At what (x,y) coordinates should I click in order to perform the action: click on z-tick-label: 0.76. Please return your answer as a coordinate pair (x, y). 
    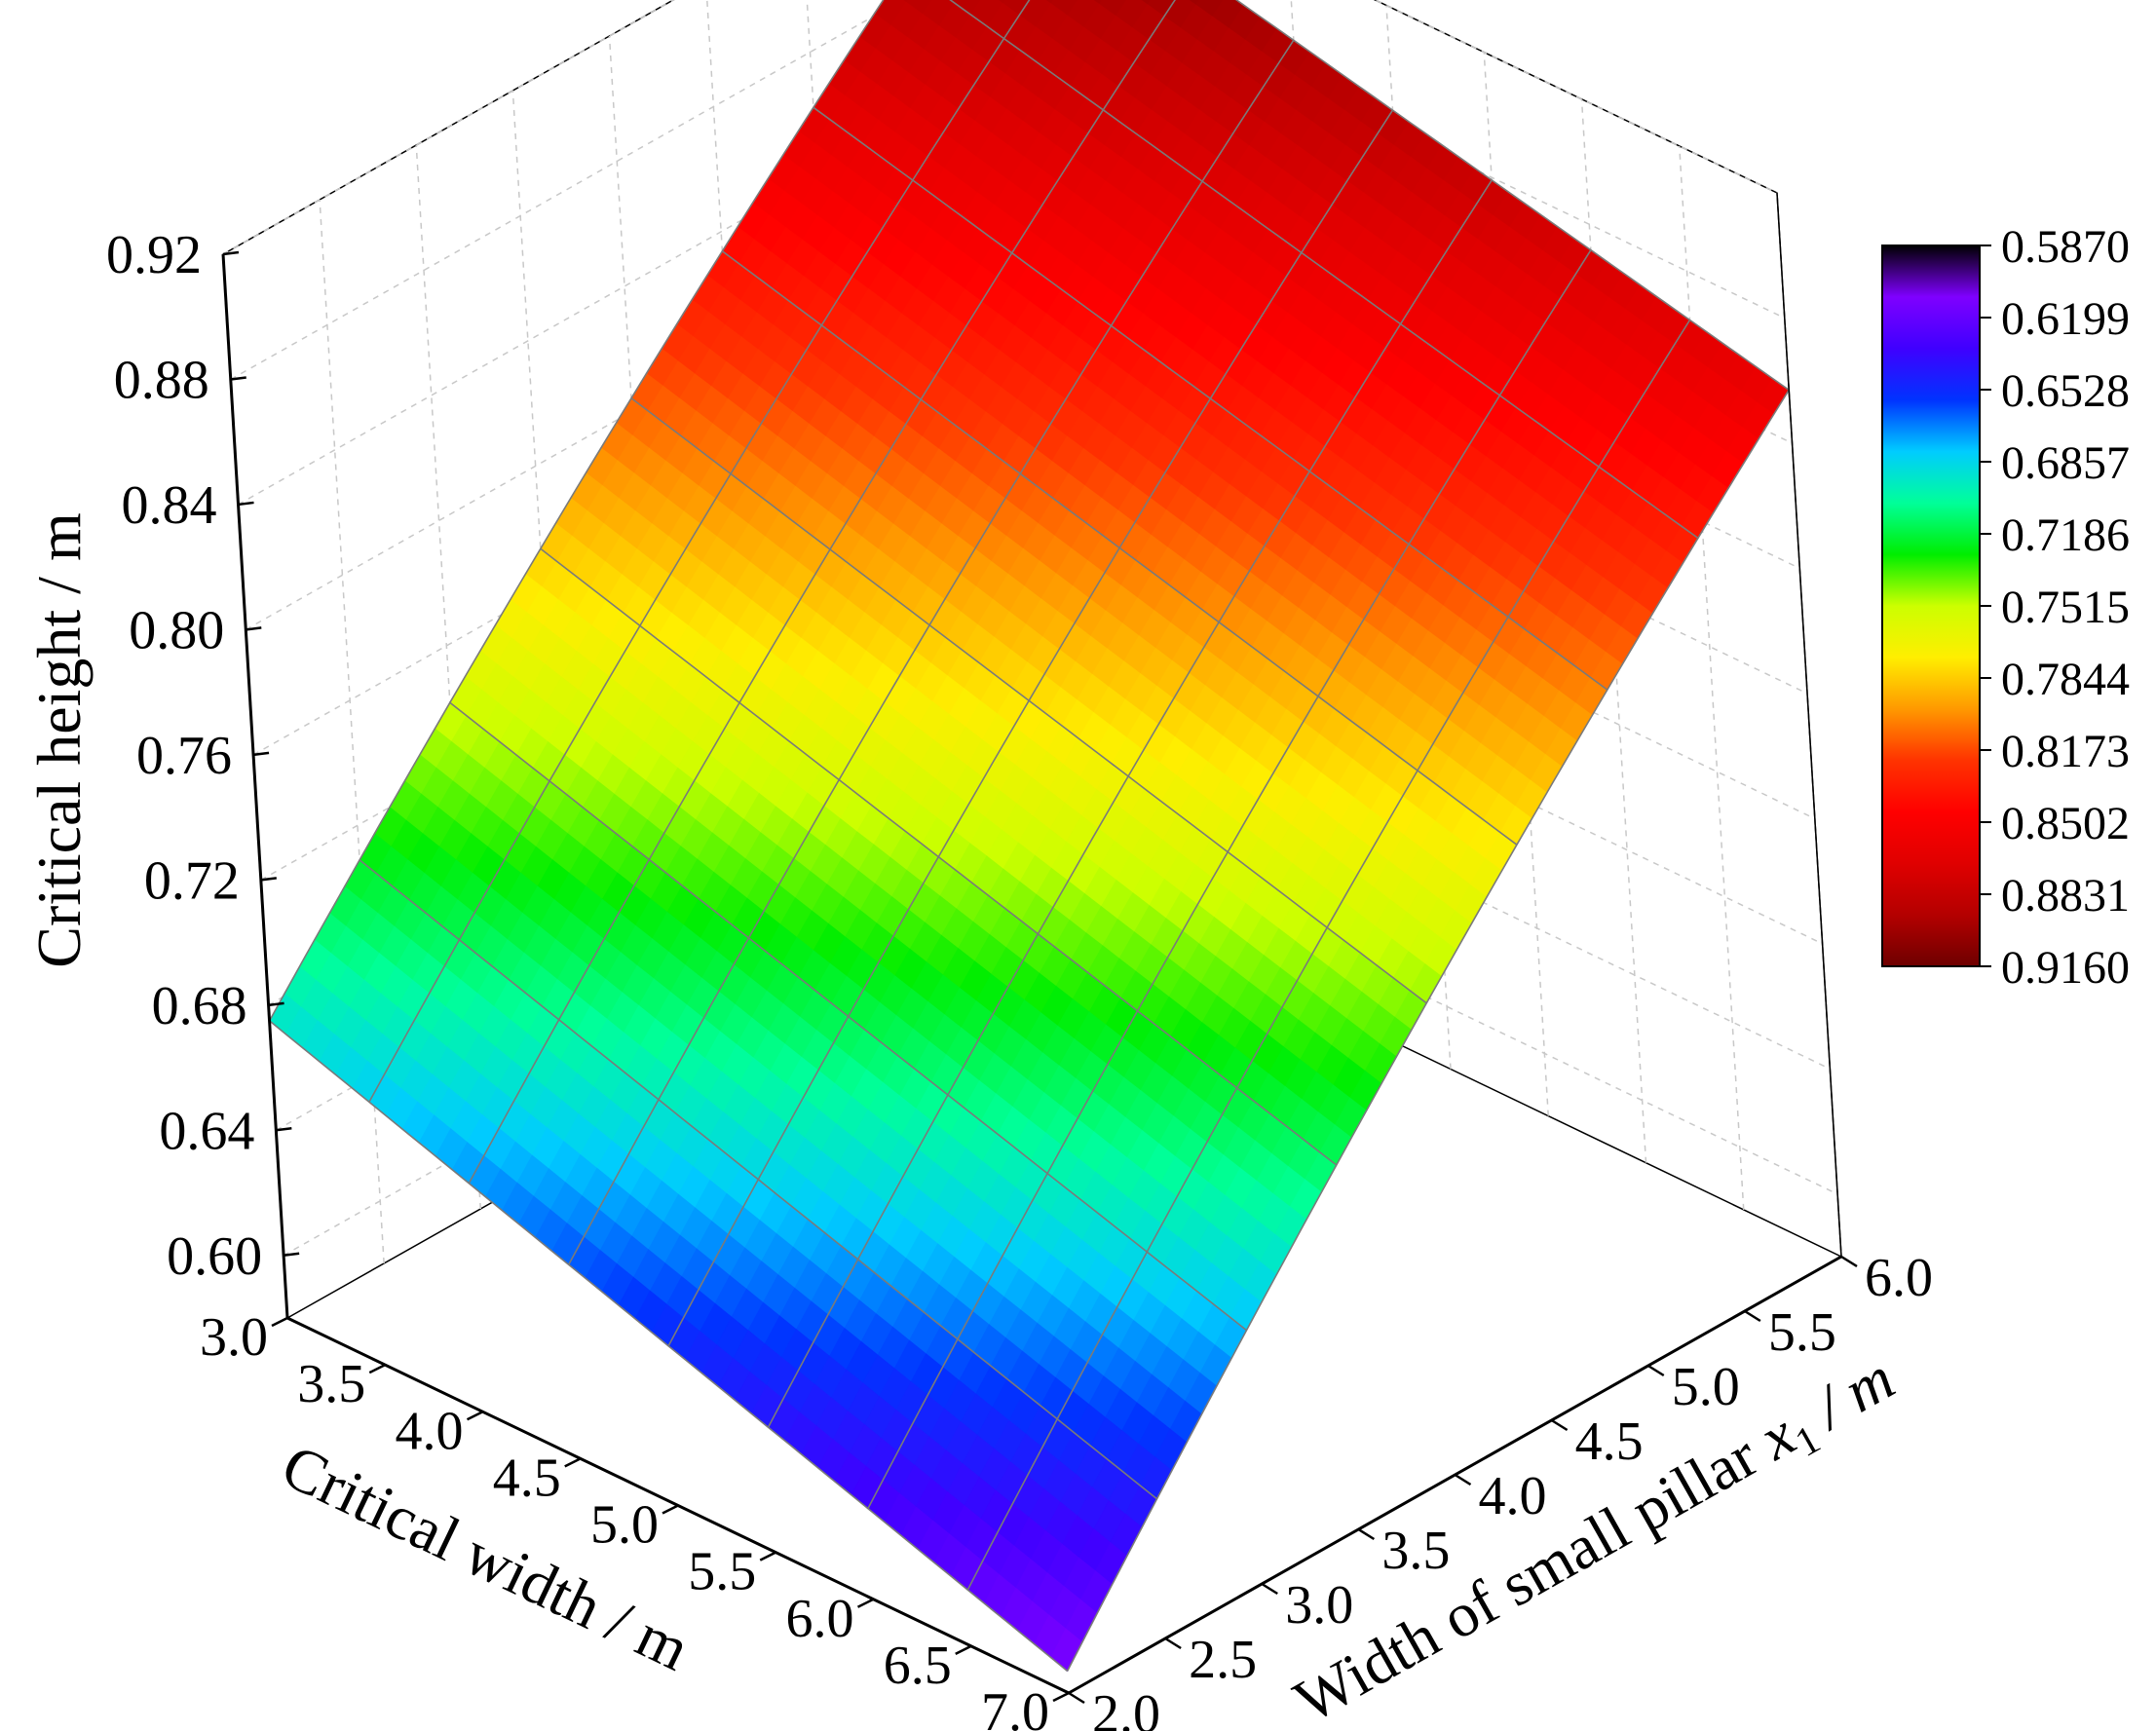
    Looking at the image, I should click on (184, 756).